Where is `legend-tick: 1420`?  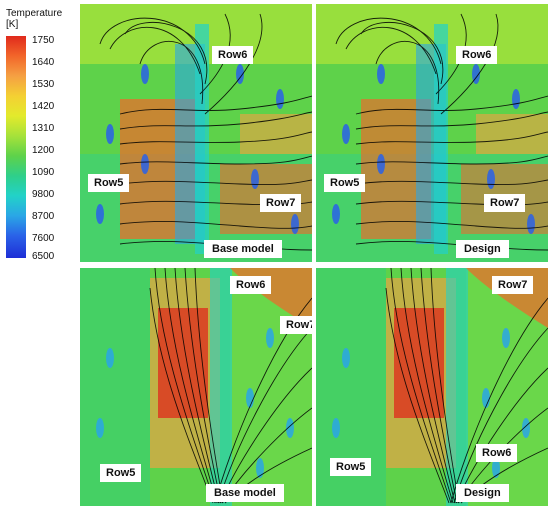
legend-tick: 1420 is located at coordinates (43, 106).